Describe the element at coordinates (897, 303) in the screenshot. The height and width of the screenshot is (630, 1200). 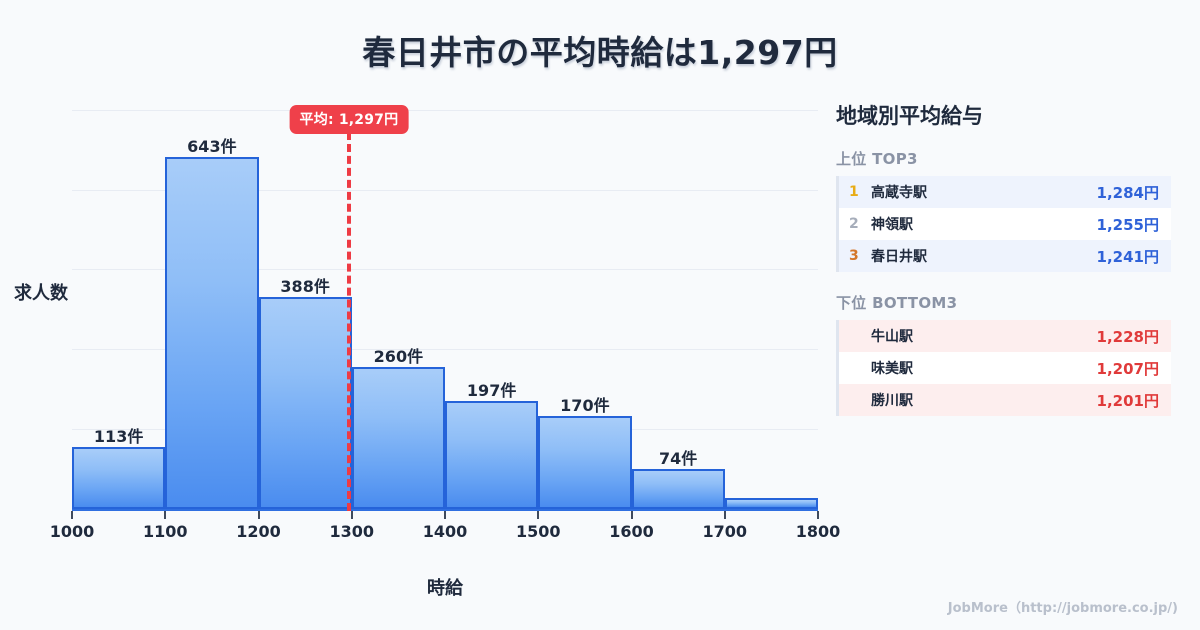
I see `bottom3-heading: 下位 BOTTOM3` at that location.